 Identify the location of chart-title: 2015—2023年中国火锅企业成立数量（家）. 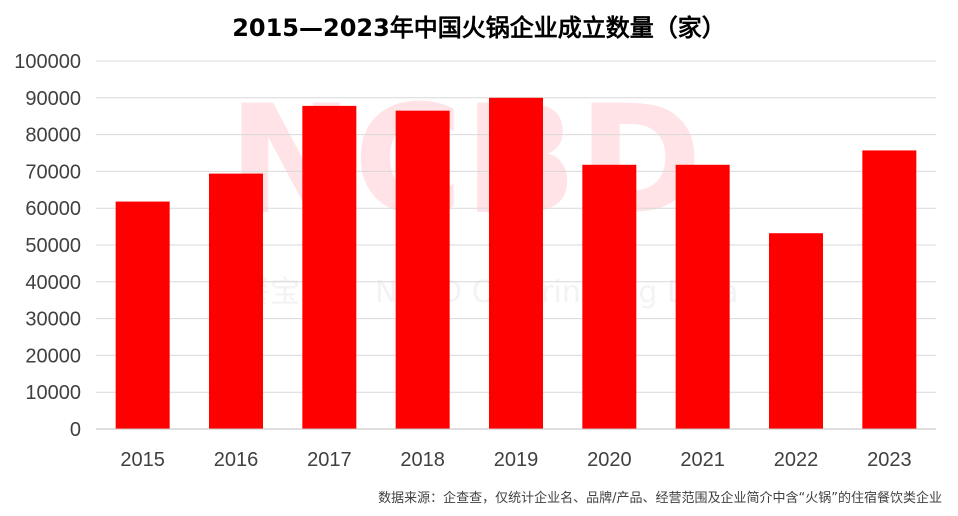
(479, 28).